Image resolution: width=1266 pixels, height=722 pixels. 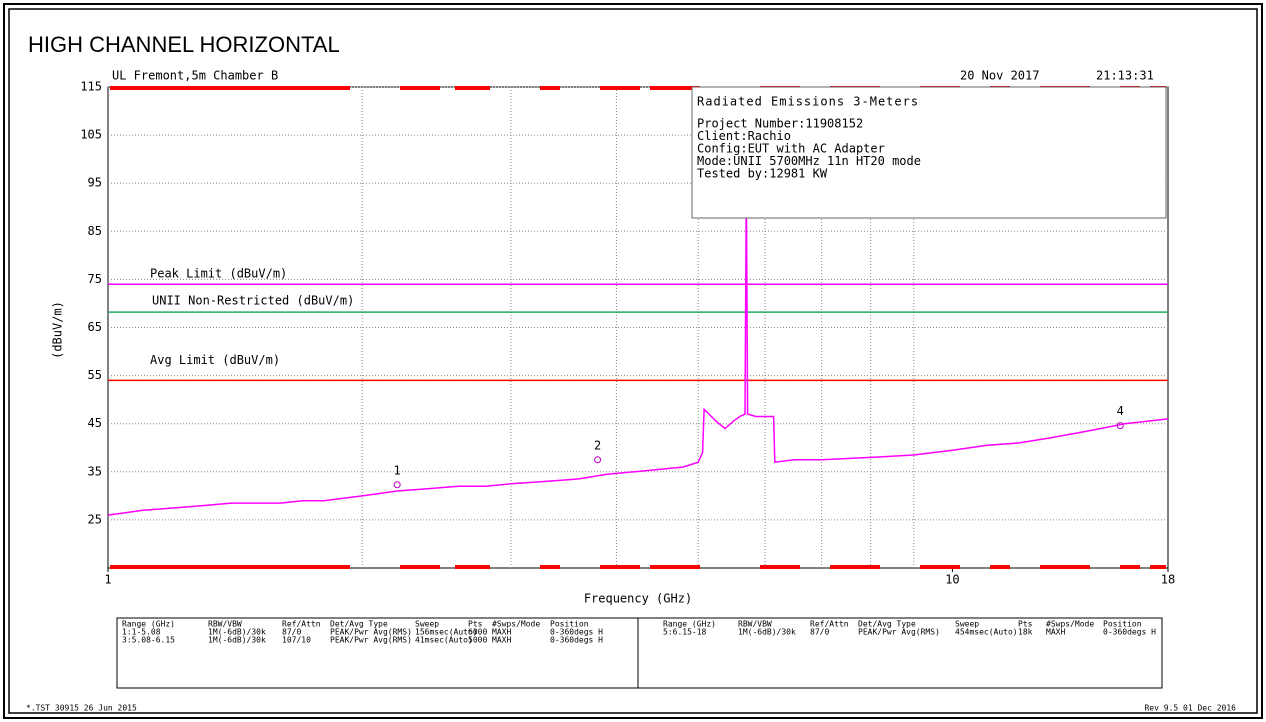 I want to click on limit-label: Peak Limit (dBuV/m), so click(x=218, y=274).